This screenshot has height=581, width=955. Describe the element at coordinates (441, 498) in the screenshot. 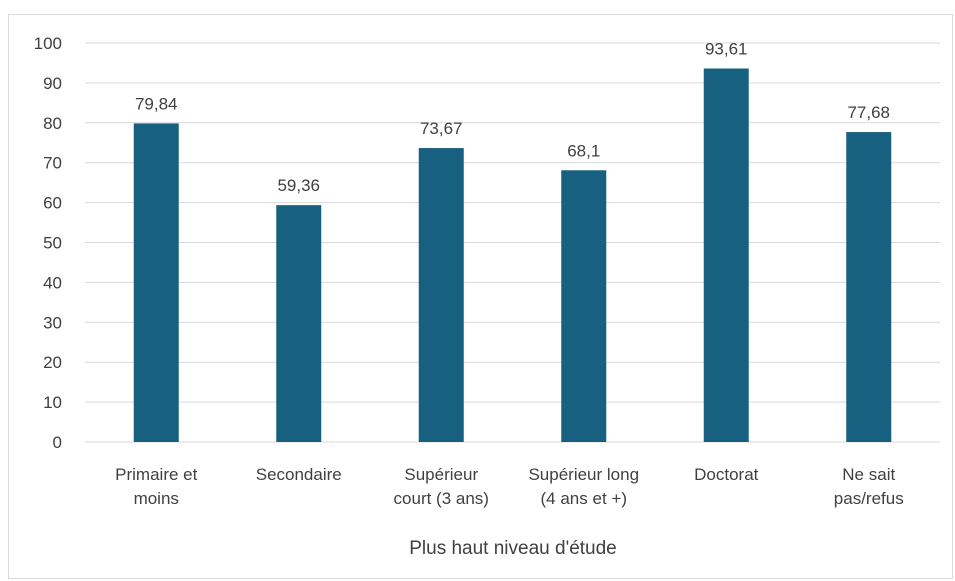

I see `category-label-line: court (3 ans)` at that location.